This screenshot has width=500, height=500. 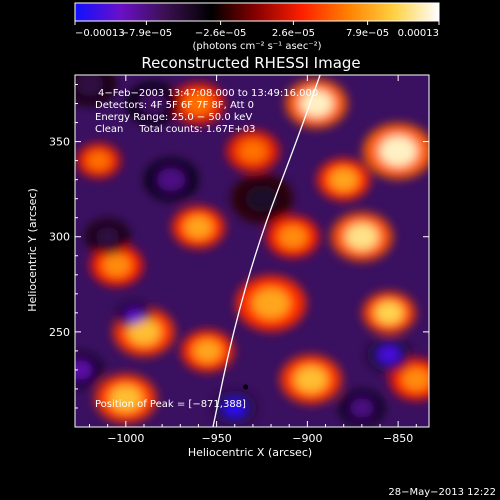 I want to click on x-axis-tick-label: −850, so click(x=398, y=438).